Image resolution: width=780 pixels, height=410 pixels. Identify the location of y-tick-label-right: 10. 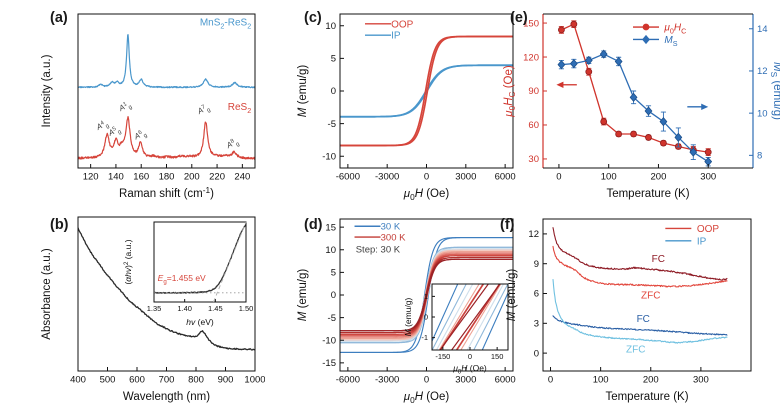
(762, 113).